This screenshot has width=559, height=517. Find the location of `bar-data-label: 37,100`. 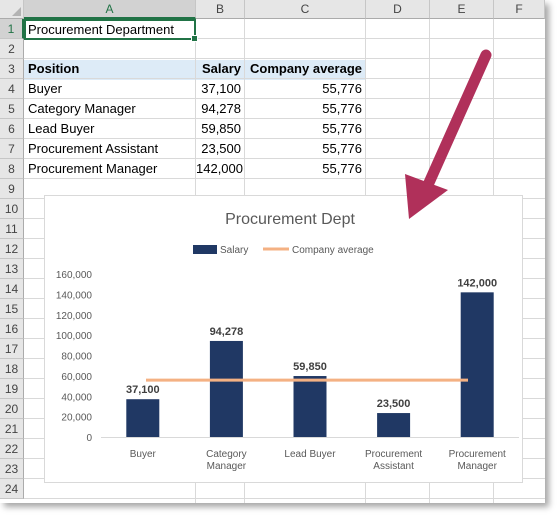

bar-data-label: 37,100 is located at coordinates (143, 390).